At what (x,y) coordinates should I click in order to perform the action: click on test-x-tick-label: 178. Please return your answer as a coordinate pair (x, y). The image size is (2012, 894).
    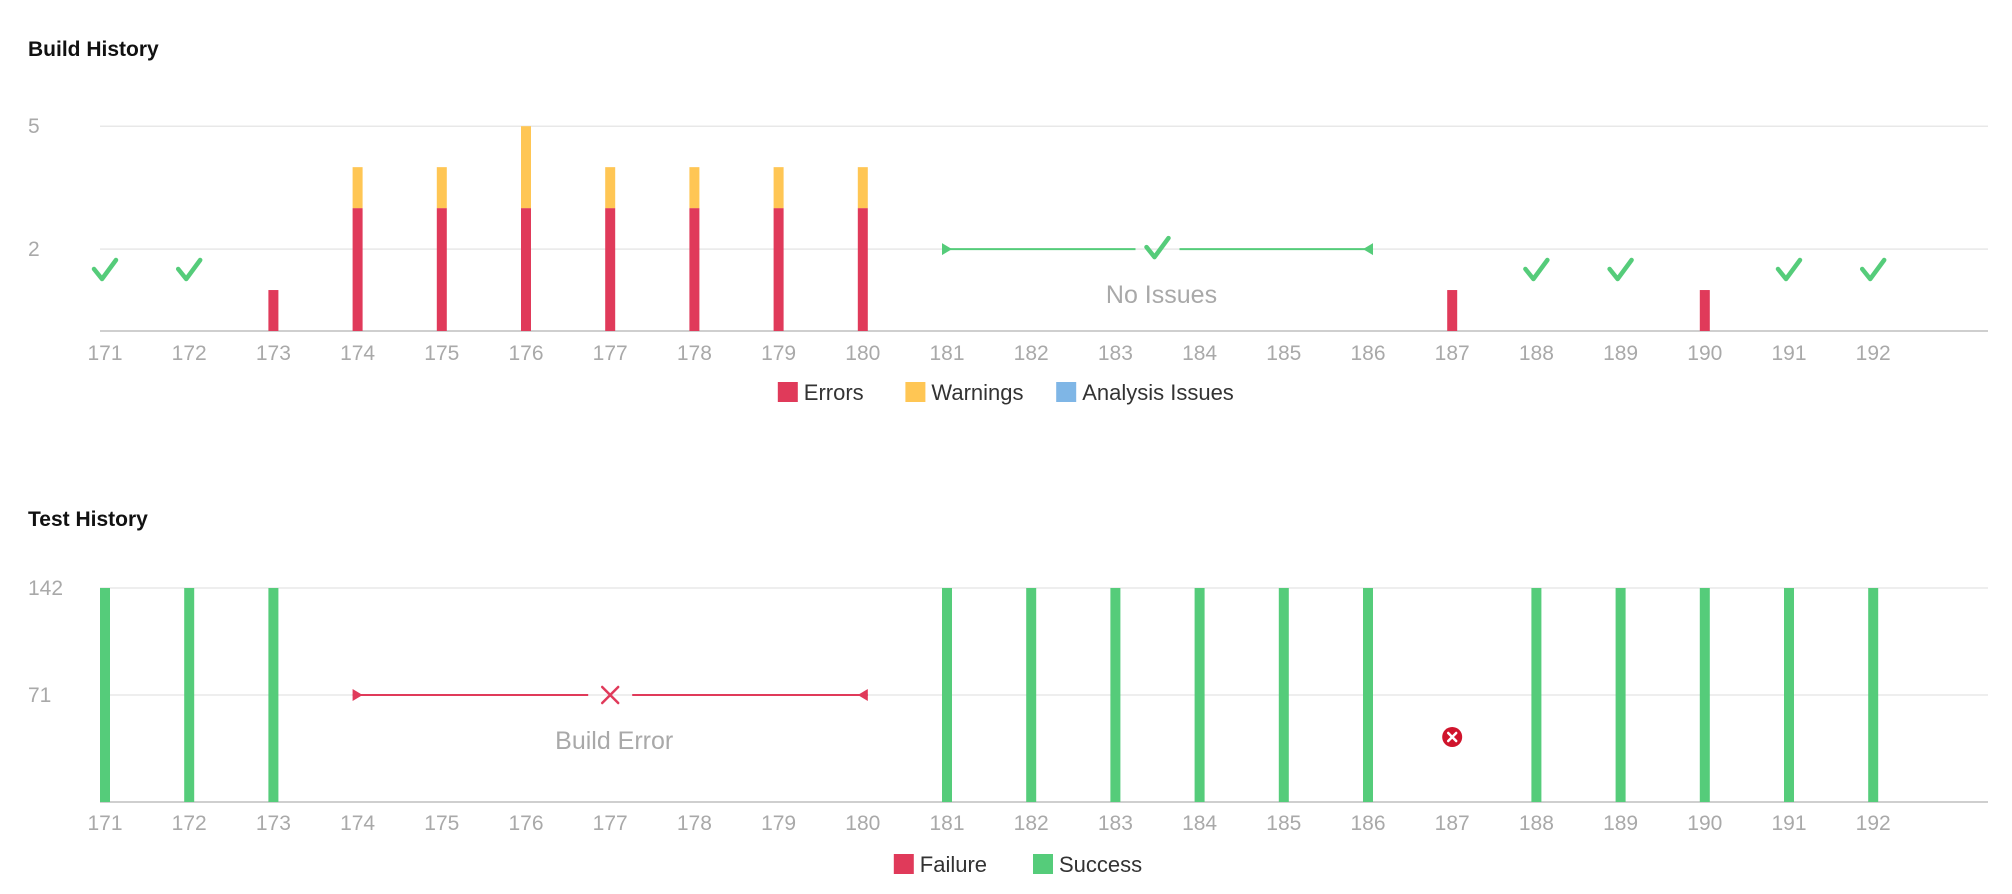
    Looking at the image, I should click on (694, 823).